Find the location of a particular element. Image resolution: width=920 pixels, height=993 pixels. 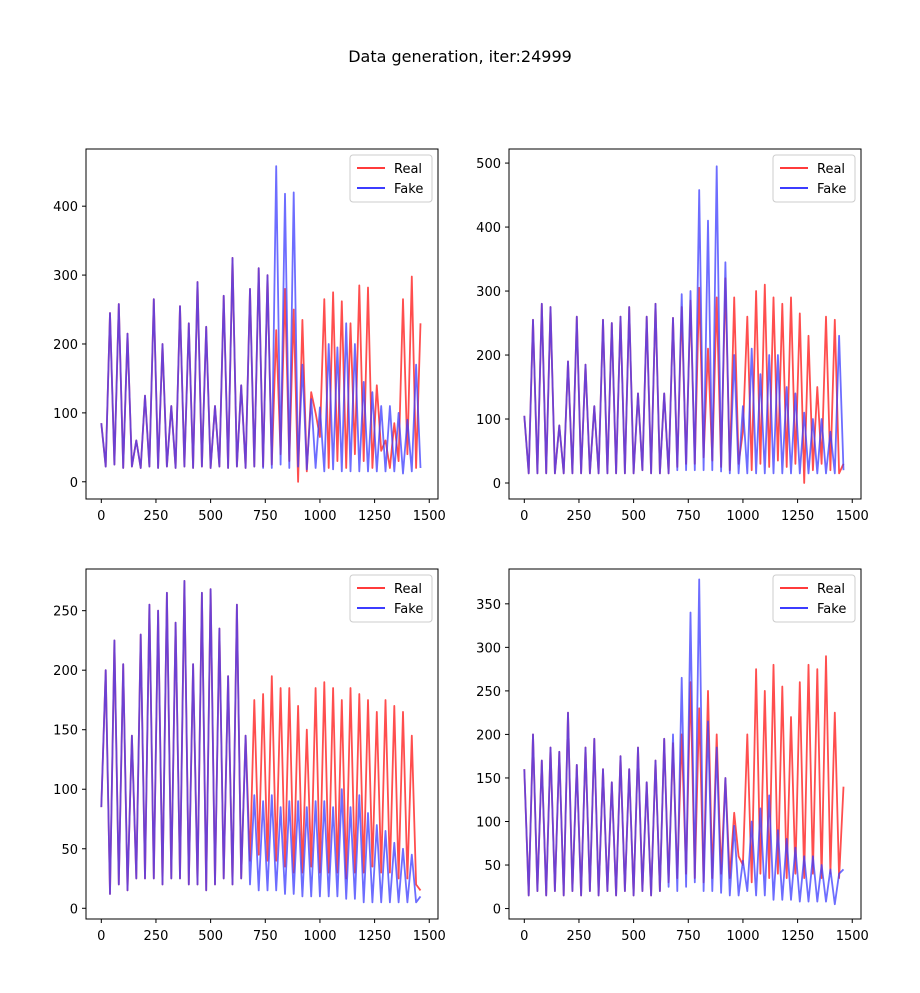

y-tick-label: 350 is located at coordinates (488, 605).